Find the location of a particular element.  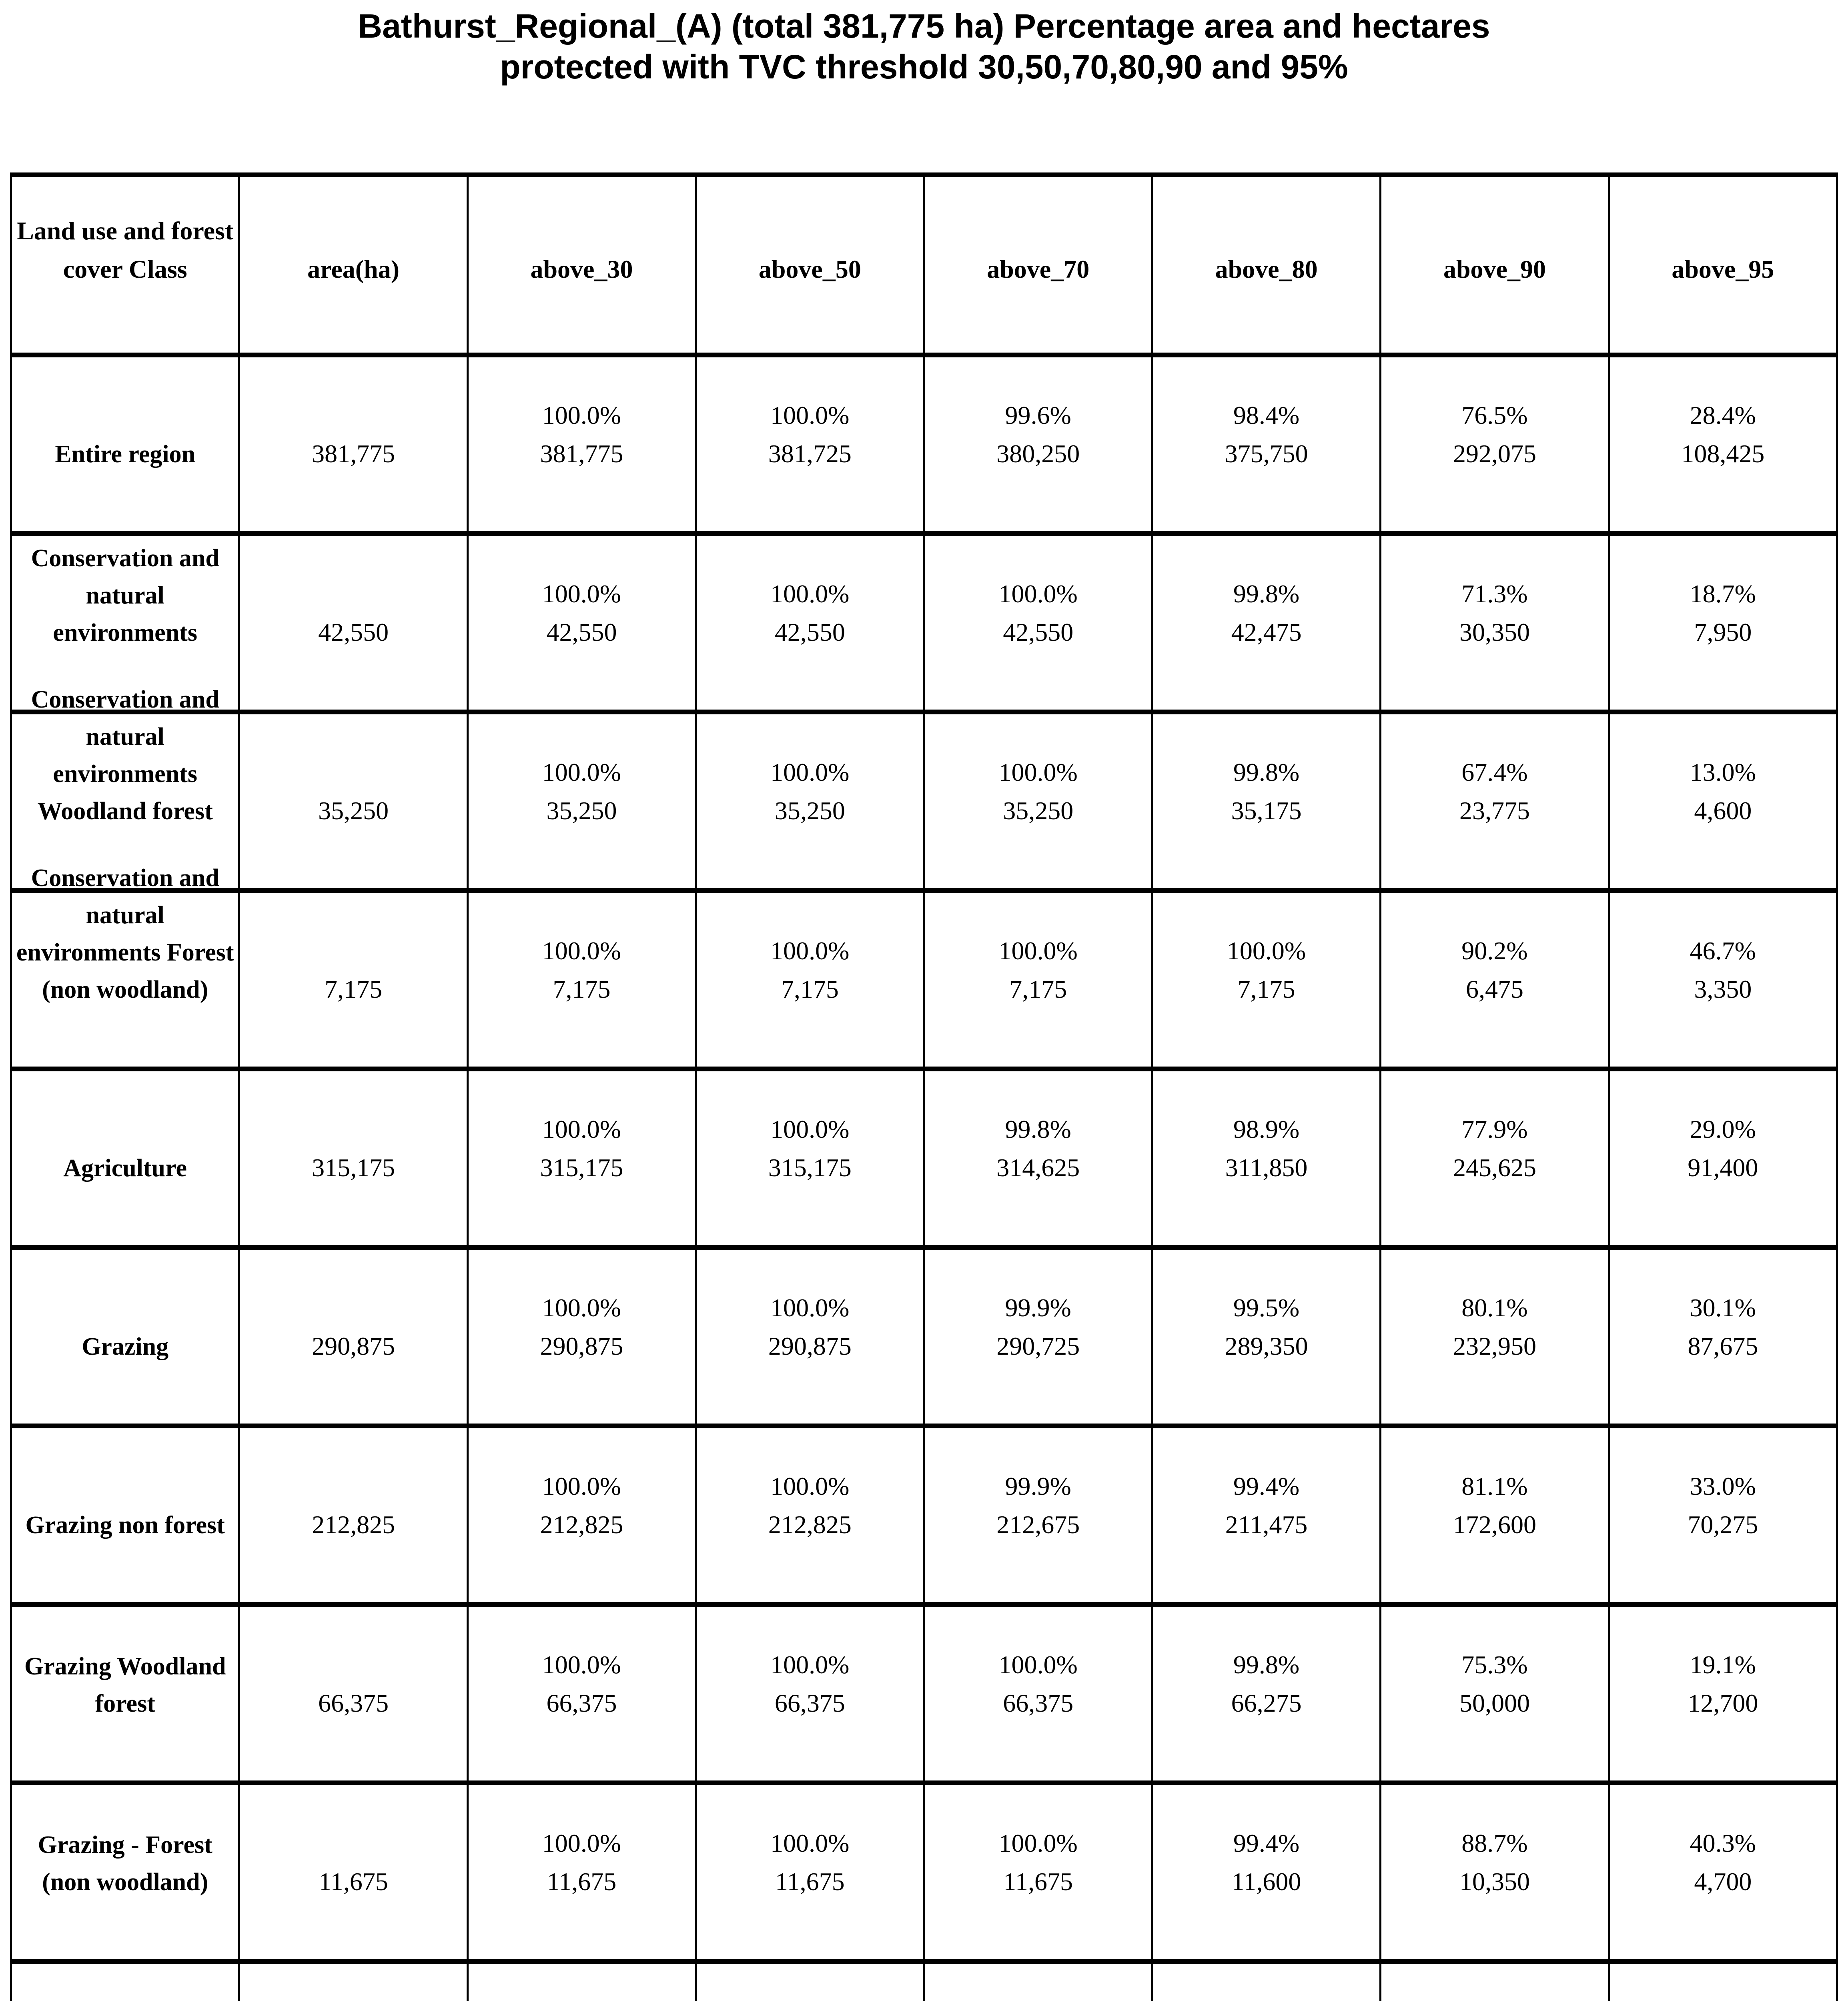

value-cell: 46.7% 3,350 is located at coordinates (1722, 979).